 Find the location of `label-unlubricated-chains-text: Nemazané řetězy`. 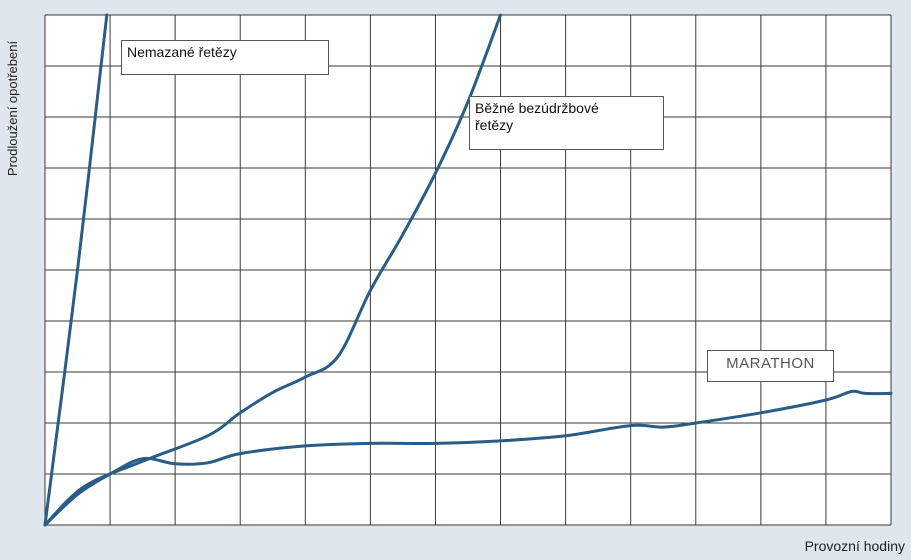

label-unlubricated-chains-text: Nemazané řetězy is located at coordinates (182, 52).